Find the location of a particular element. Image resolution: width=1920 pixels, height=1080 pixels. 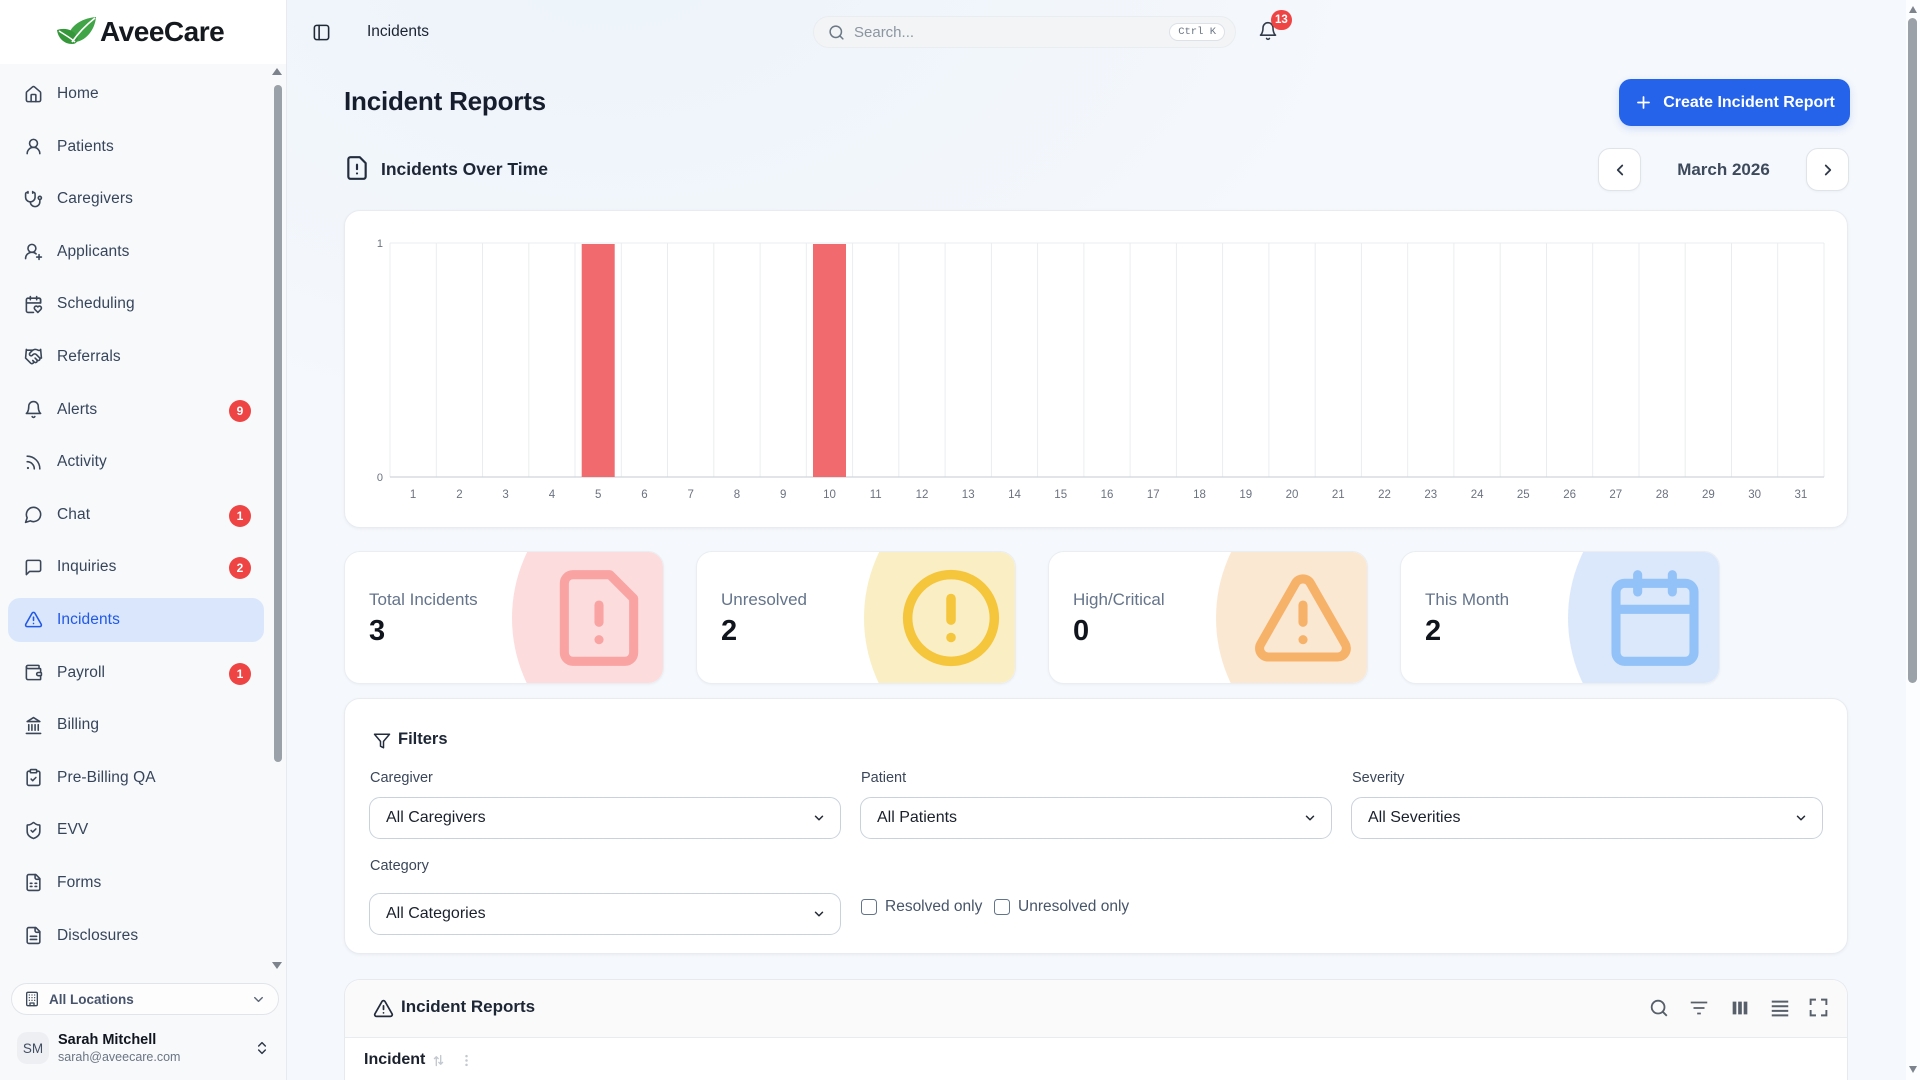

svg-text: 12 is located at coordinates (922, 495).